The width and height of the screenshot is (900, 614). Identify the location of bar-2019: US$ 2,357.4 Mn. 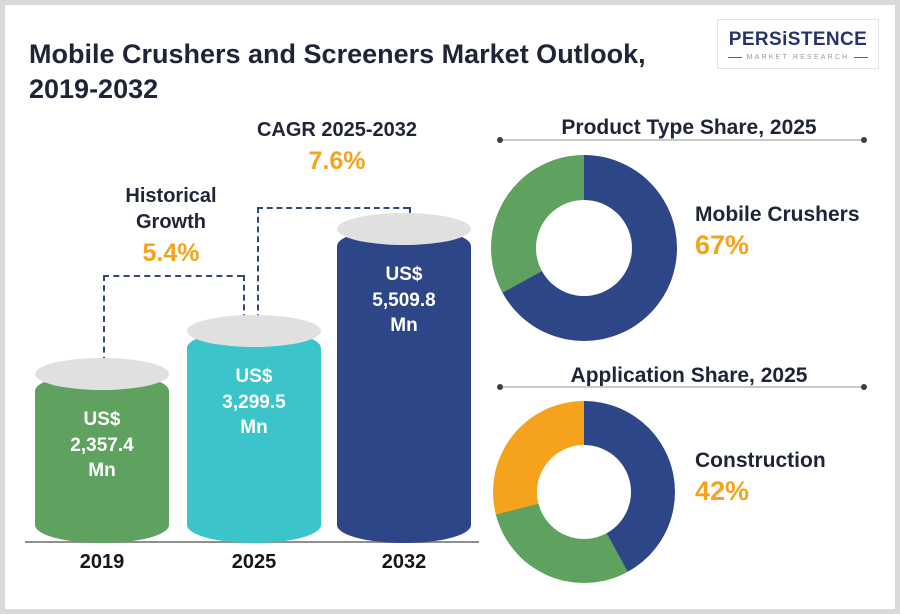
(102, 450).